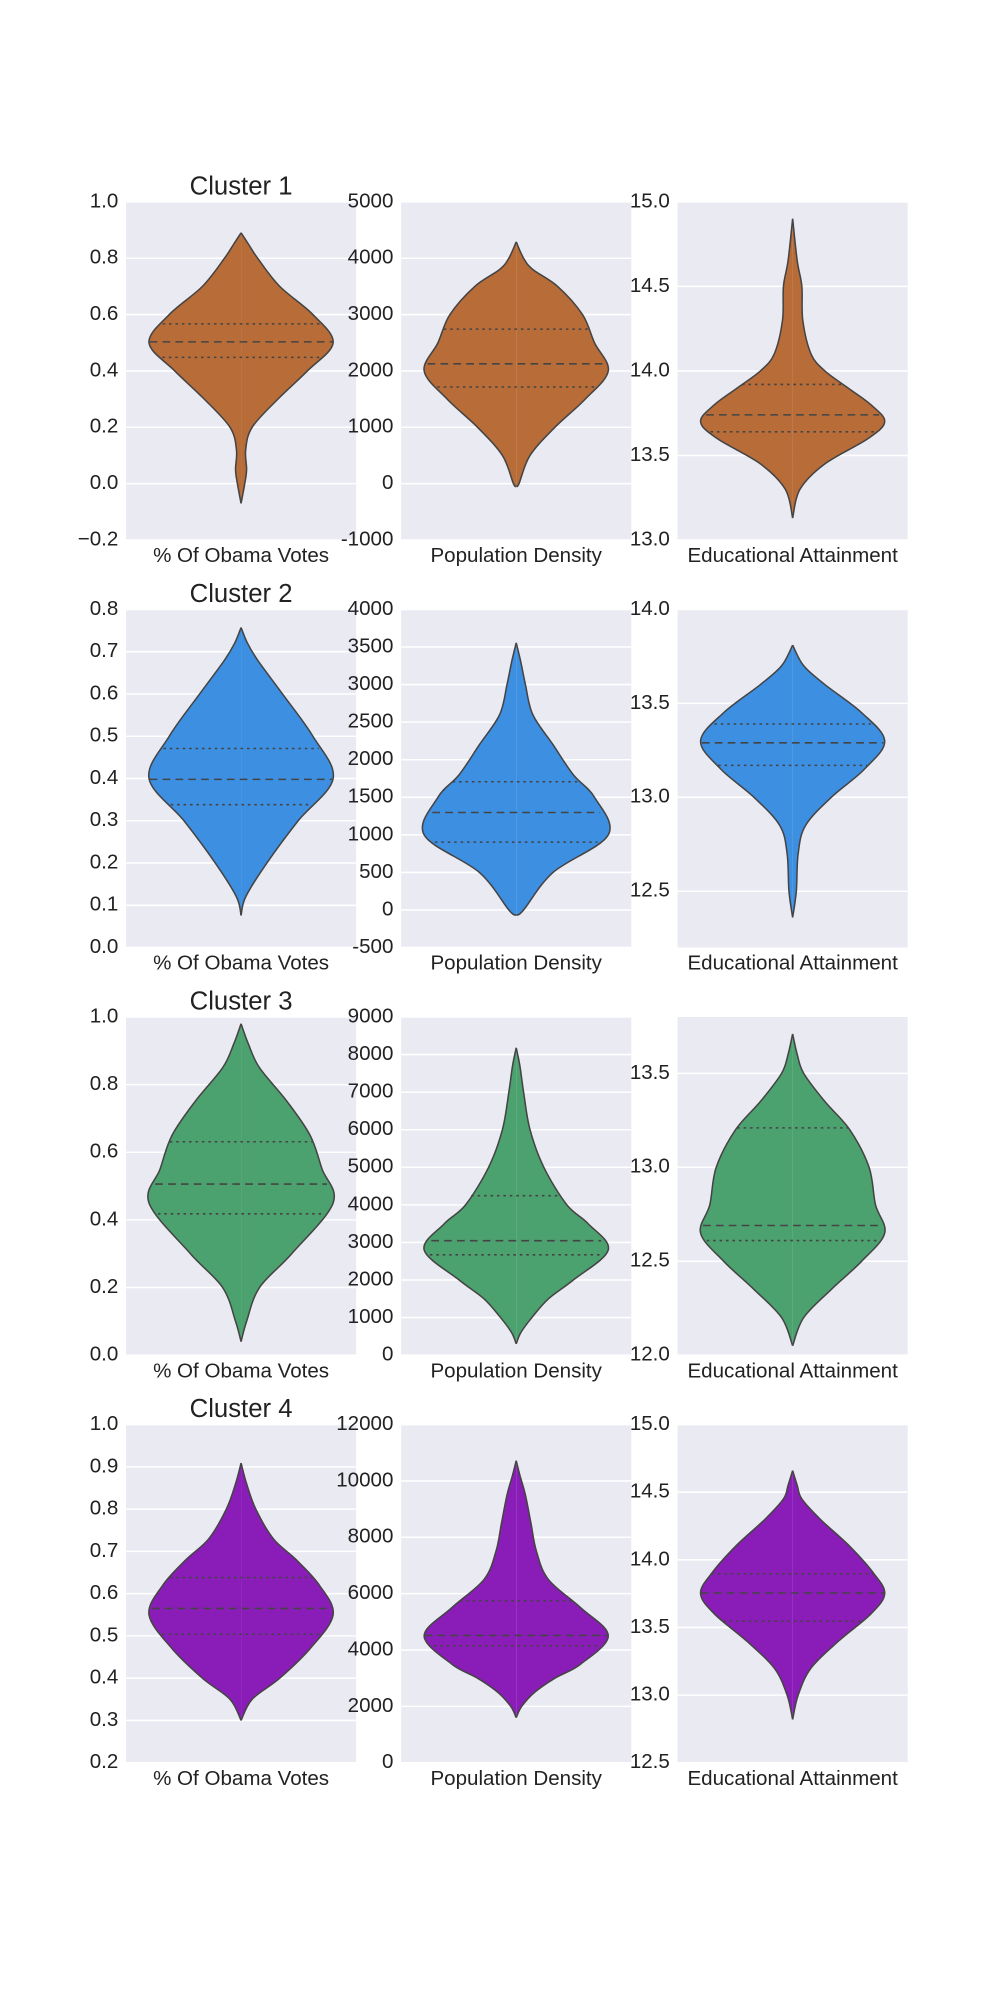  Describe the element at coordinates (104, 735) in the screenshot. I see `y-tick-label: 0.5` at that location.